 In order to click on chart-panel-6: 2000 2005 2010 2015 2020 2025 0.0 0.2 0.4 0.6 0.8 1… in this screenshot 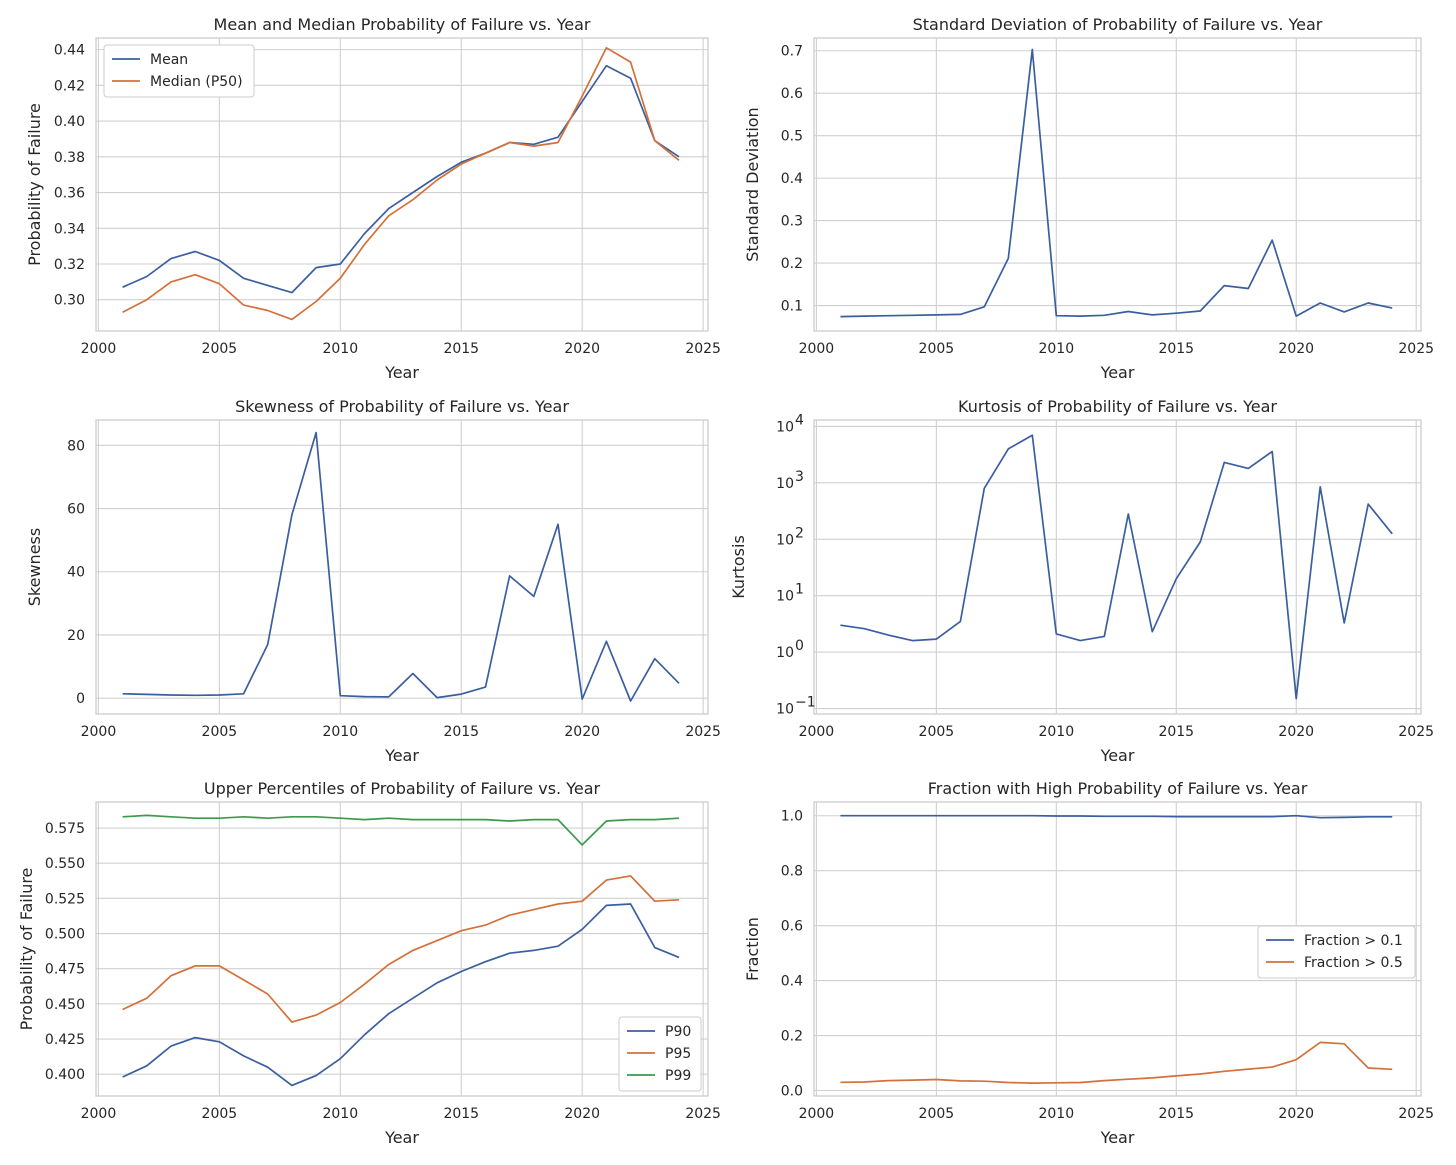, I will do `click(1088, 963)`.